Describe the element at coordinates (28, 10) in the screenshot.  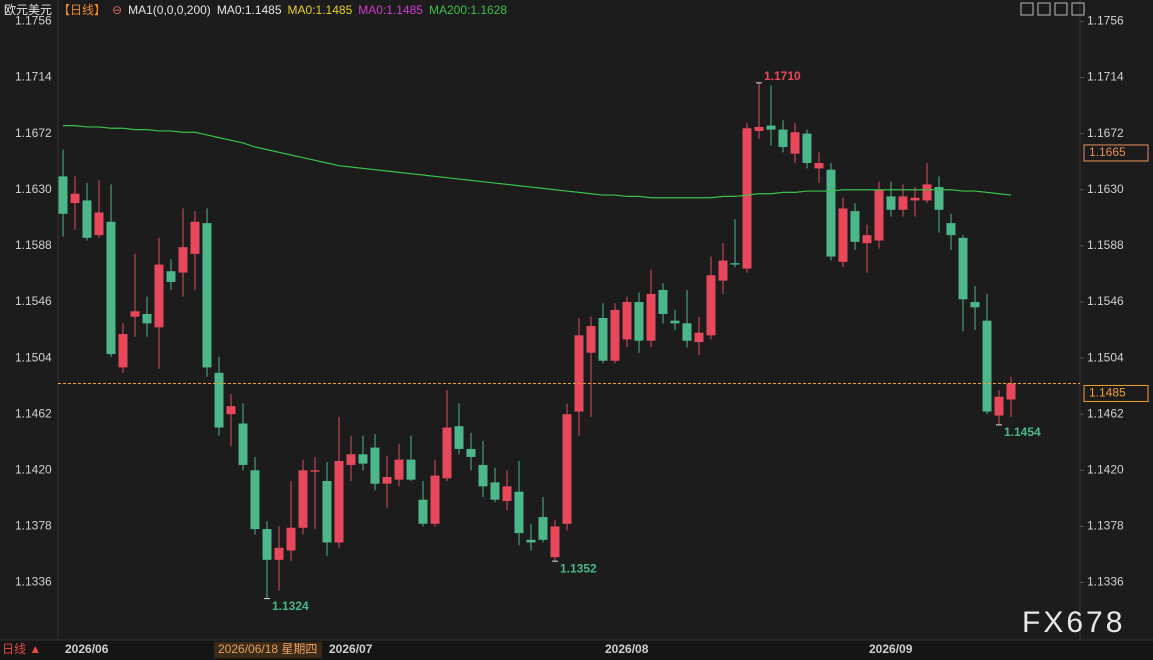
I see `symbol-title: 欧元美元` at that location.